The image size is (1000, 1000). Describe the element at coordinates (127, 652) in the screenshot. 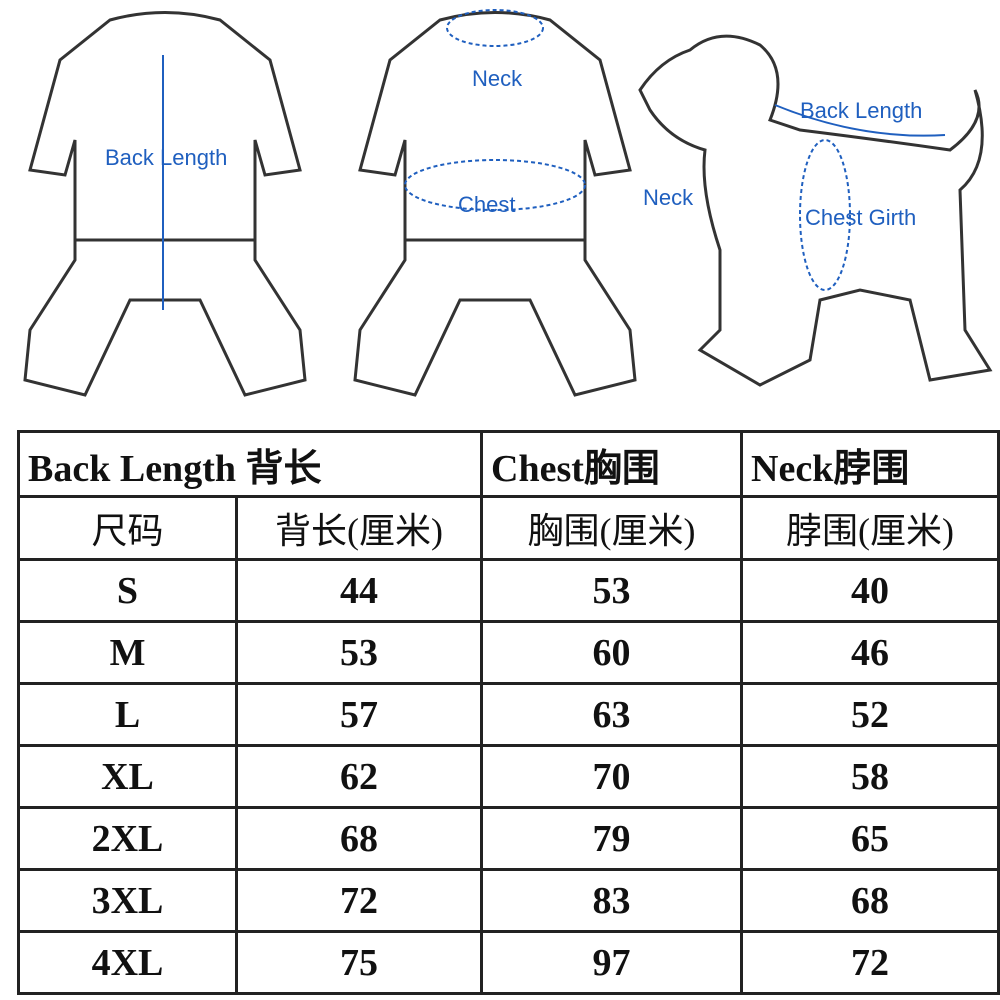

I see `size-cell: M` at that location.